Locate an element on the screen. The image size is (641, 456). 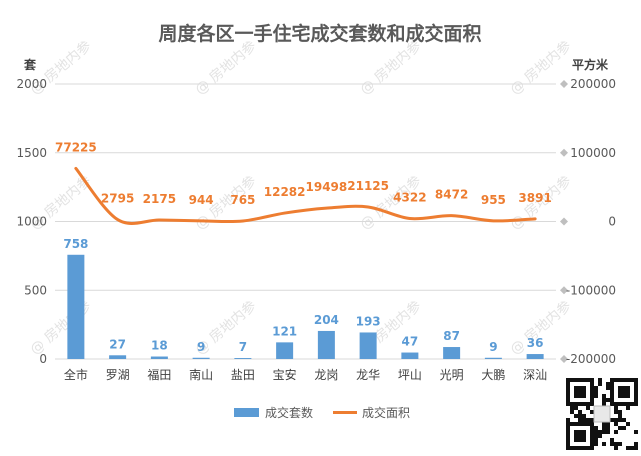
left-tick-label: 500 is located at coordinates (35, 290).